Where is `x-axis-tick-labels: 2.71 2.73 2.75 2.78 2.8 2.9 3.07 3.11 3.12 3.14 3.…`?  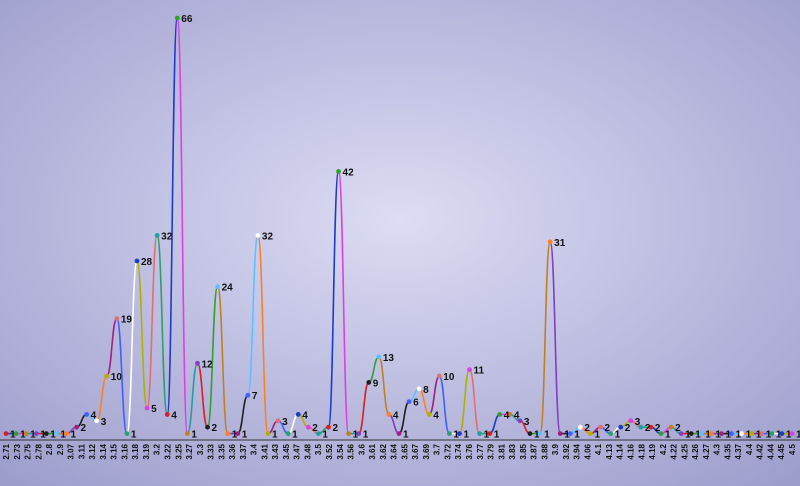
x-axis-tick-labels: 2.71 2.73 2.75 2.78 2.8 2.9 3.07 3.11 3.12 3.14 3.… is located at coordinates (399, 451).